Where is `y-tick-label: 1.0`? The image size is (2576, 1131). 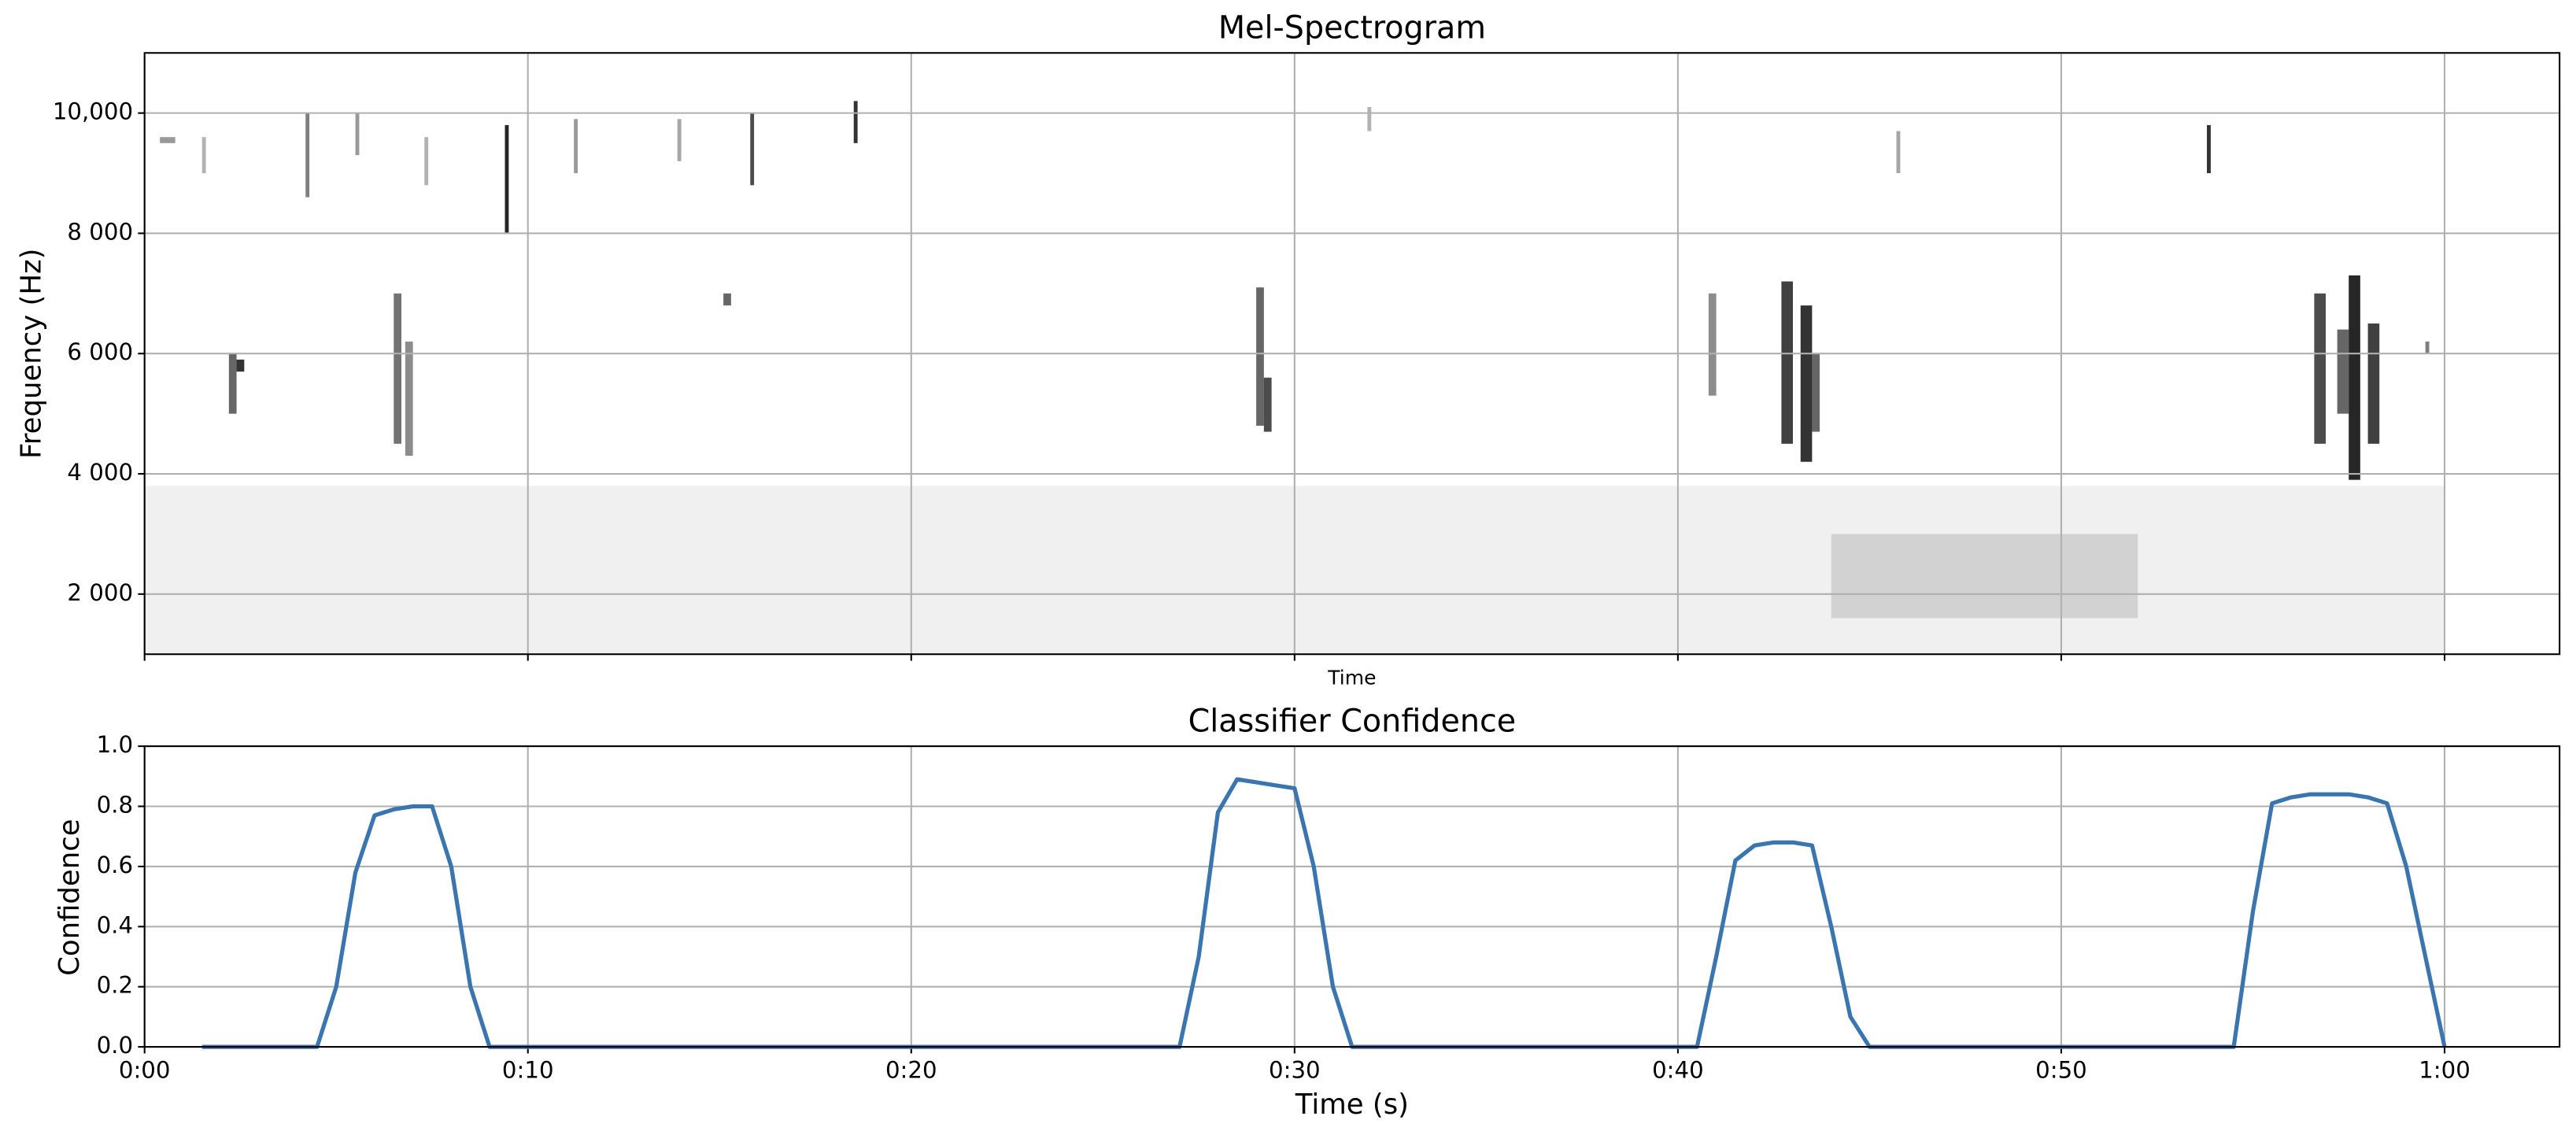
y-tick-label: 1.0 is located at coordinates (115, 744).